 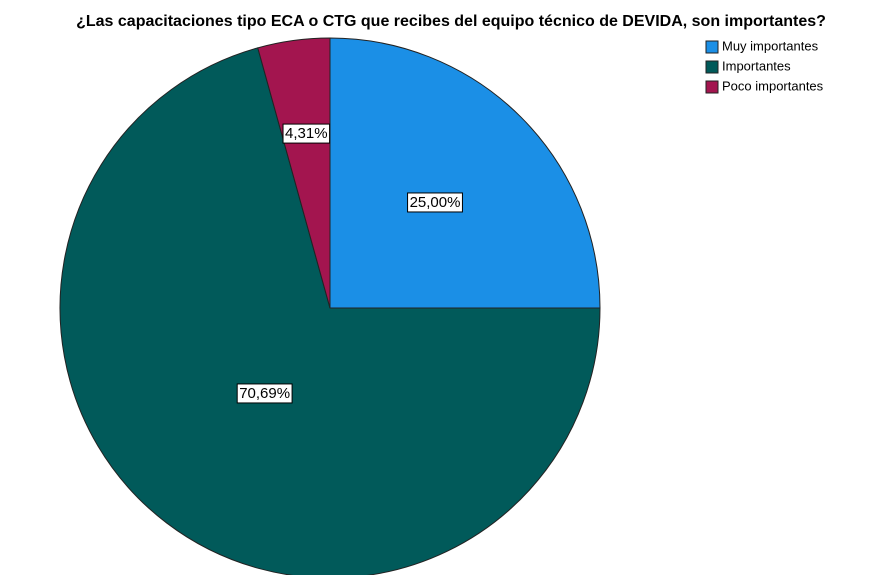 What do you see at coordinates (756, 65) in the screenshot?
I see `legend-label: Importantes` at bounding box center [756, 65].